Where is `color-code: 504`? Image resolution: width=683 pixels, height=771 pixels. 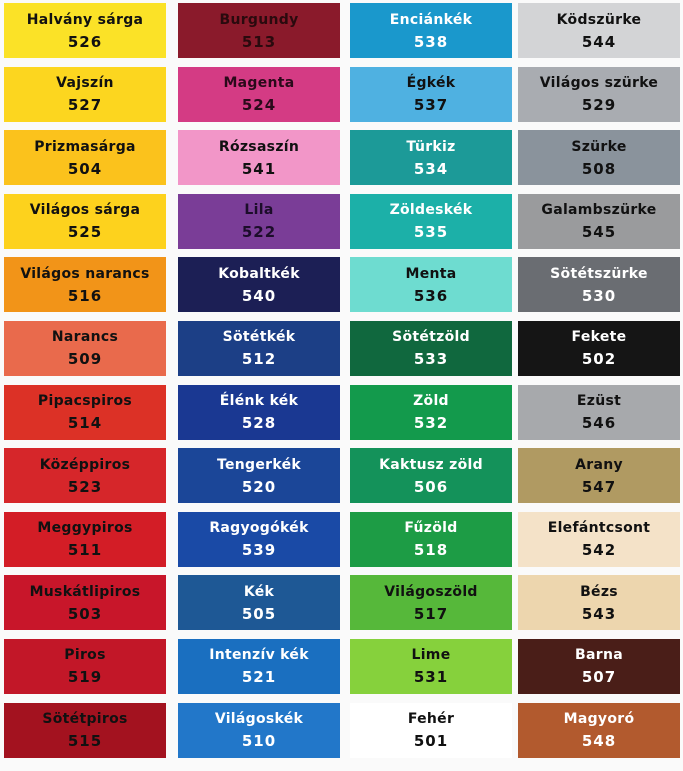
color-code: 504 is located at coordinates (85, 168).